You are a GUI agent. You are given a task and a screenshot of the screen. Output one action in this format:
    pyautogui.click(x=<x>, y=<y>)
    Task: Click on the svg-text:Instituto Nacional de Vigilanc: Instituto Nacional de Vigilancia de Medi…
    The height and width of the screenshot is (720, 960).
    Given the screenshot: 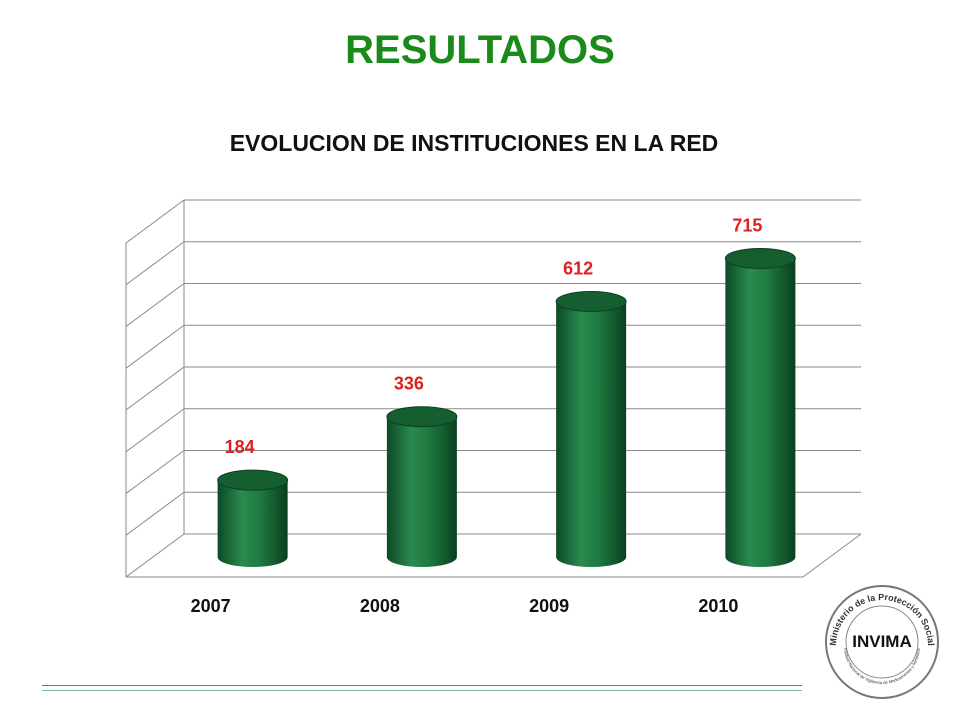 What is the action you would take?
    pyautogui.click(x=882, y=666)
    